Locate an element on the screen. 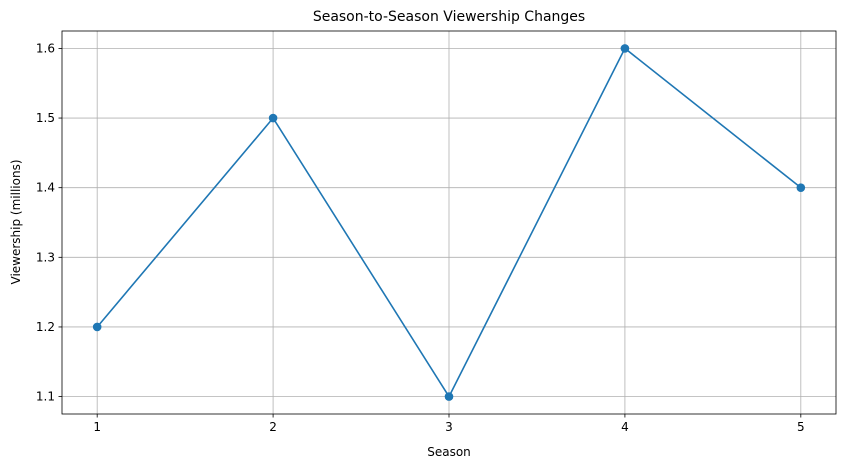  x-tick-label: 2 is located at coordinates (273, 427).